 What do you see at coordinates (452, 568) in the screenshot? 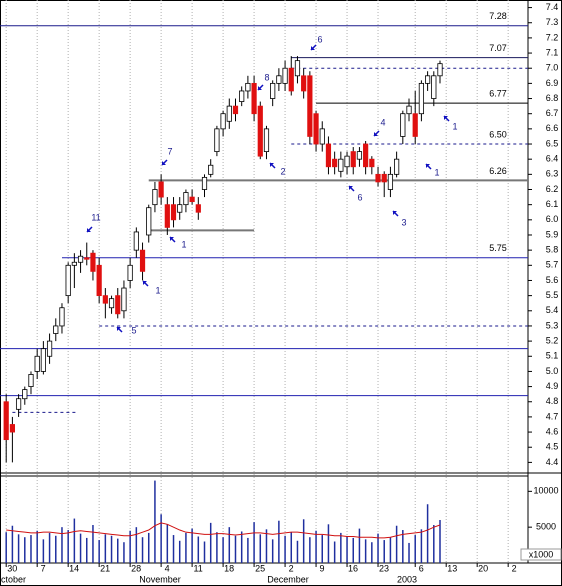
I see `x-tick-label: 13` at bounding box center [452, 568].